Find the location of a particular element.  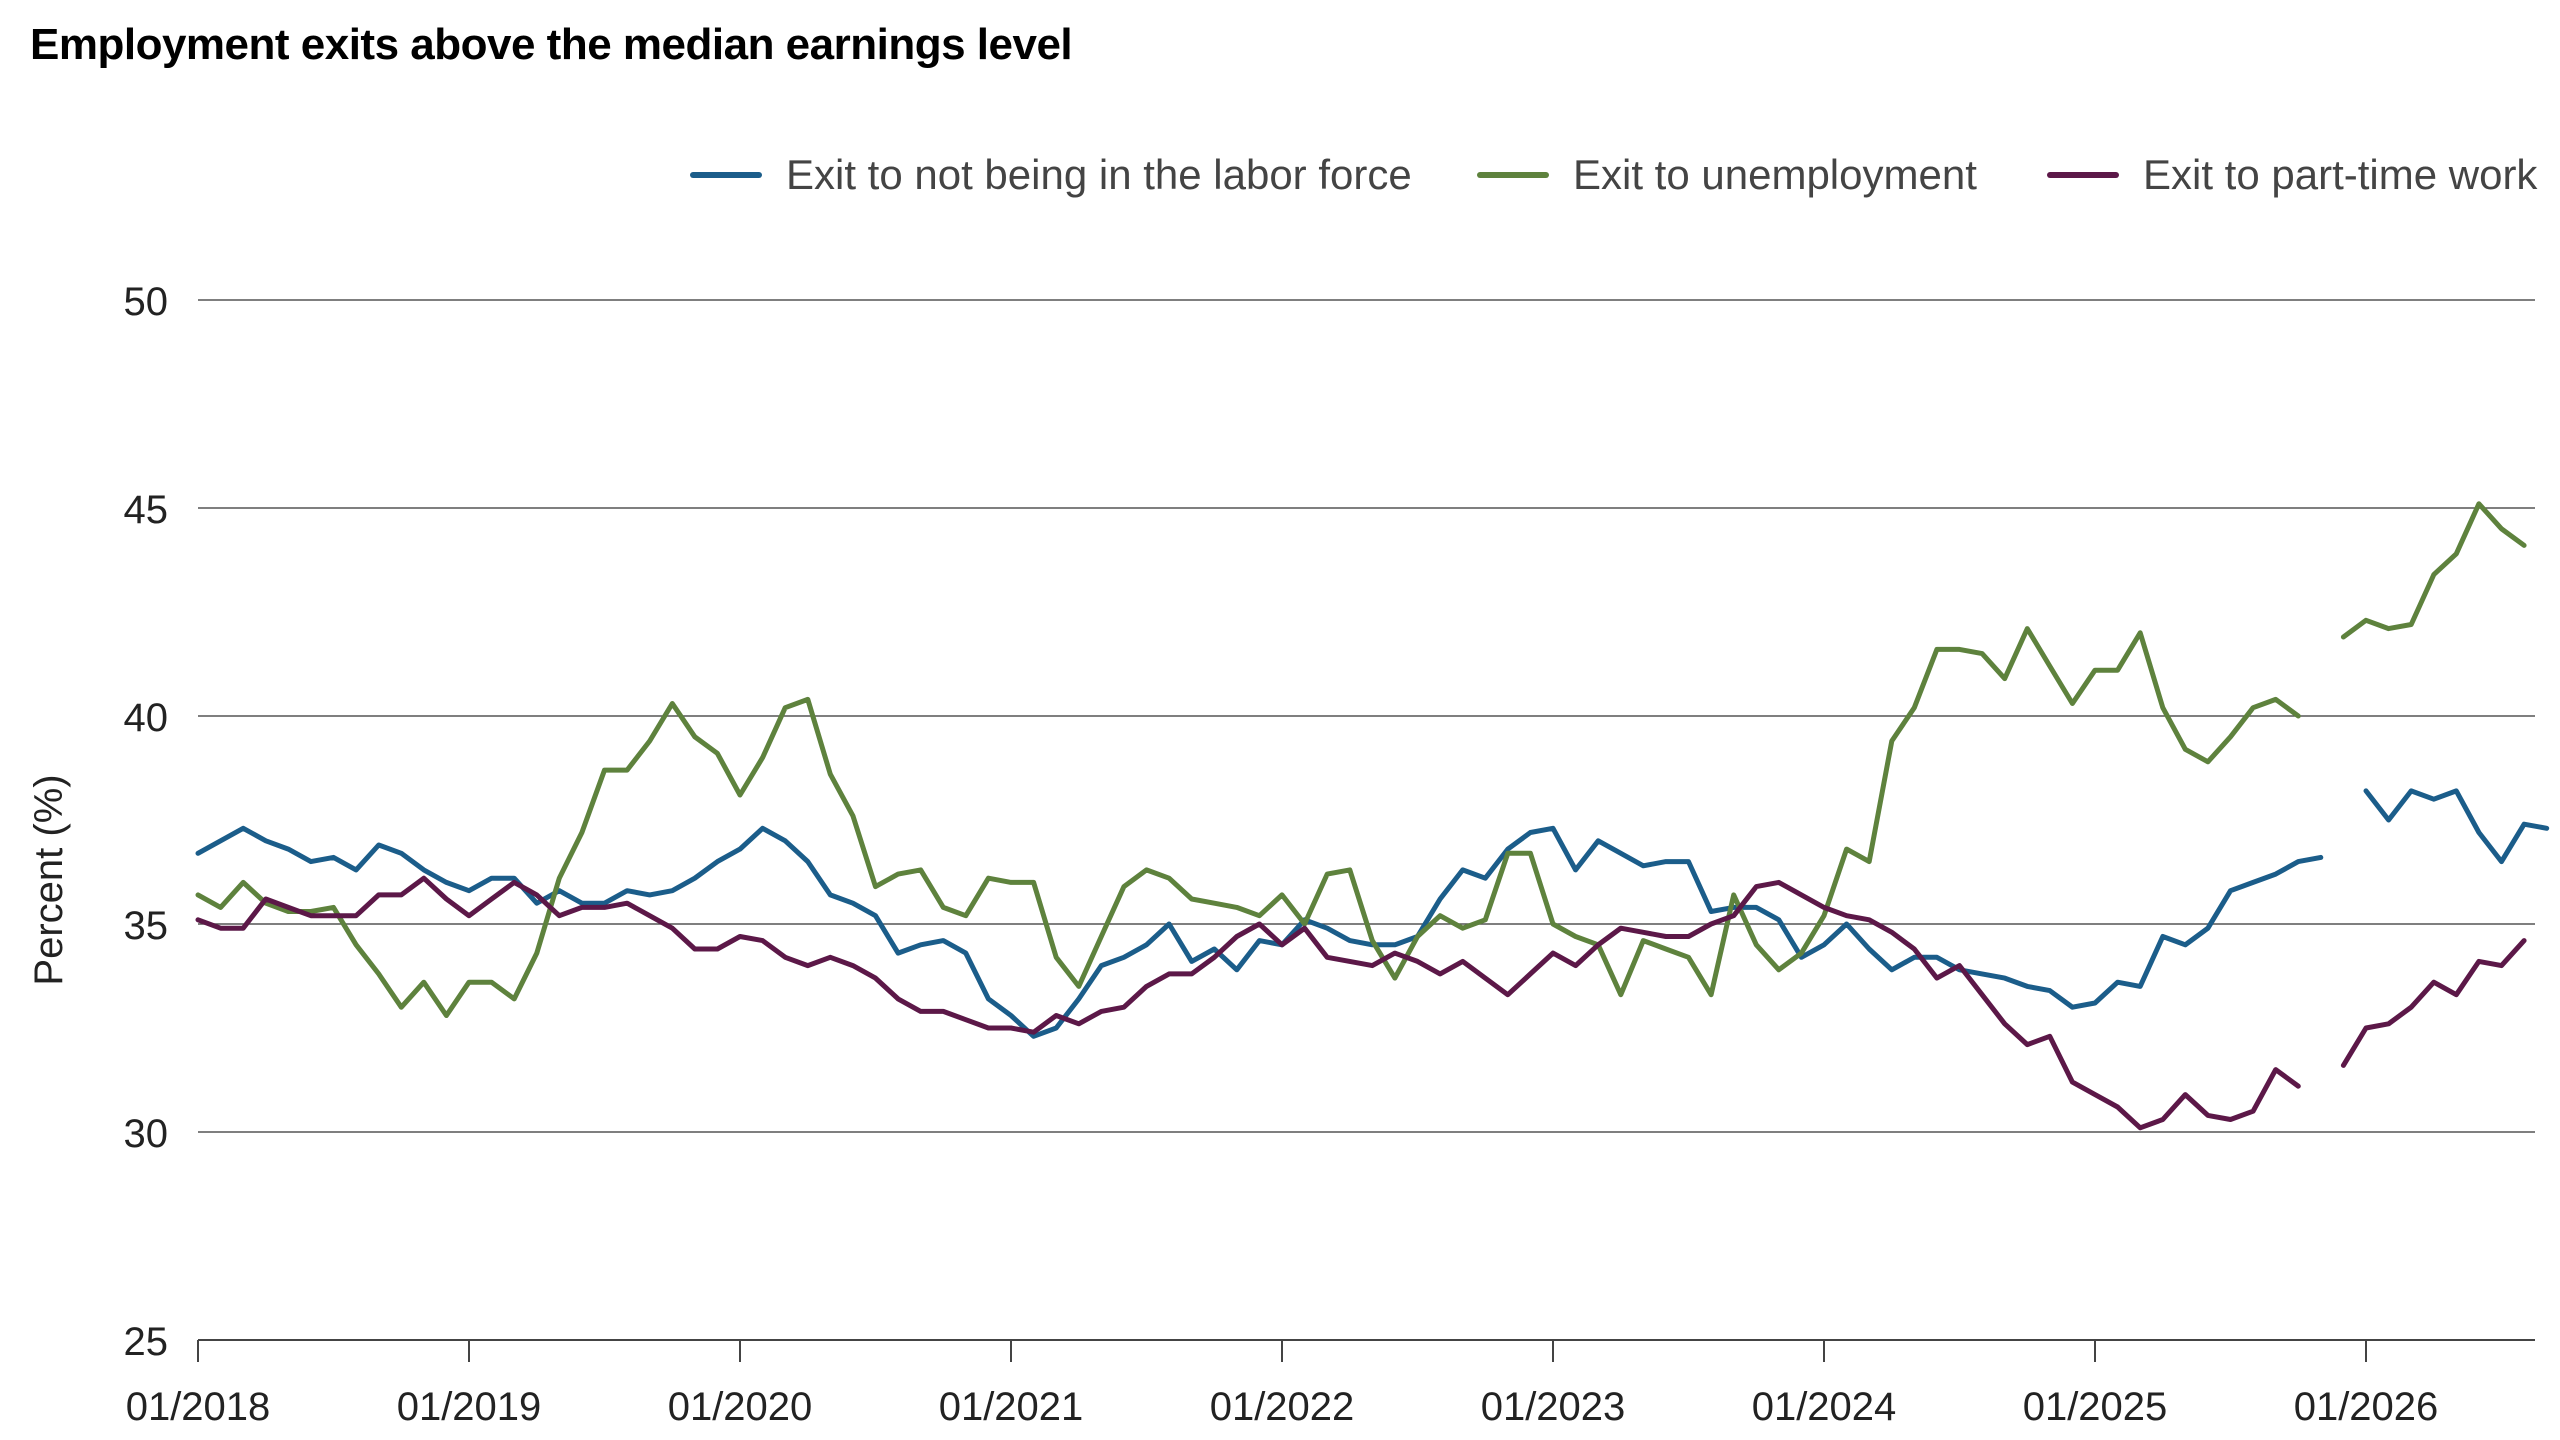

legend-label-1: Exit to unemployment is located at coordinates (1775, 174).